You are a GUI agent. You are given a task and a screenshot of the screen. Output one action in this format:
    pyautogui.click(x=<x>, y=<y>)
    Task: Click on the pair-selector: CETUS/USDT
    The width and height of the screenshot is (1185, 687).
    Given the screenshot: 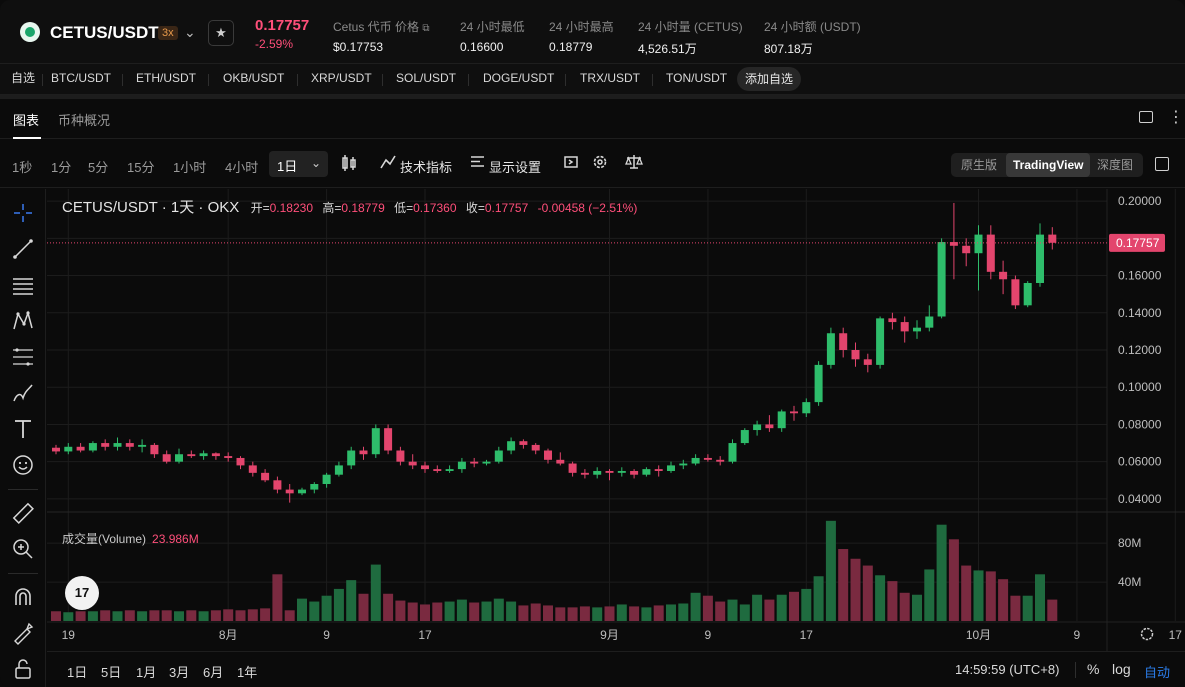 What is the action you would take?
    pyautogui.click(x=104, y=32)
    